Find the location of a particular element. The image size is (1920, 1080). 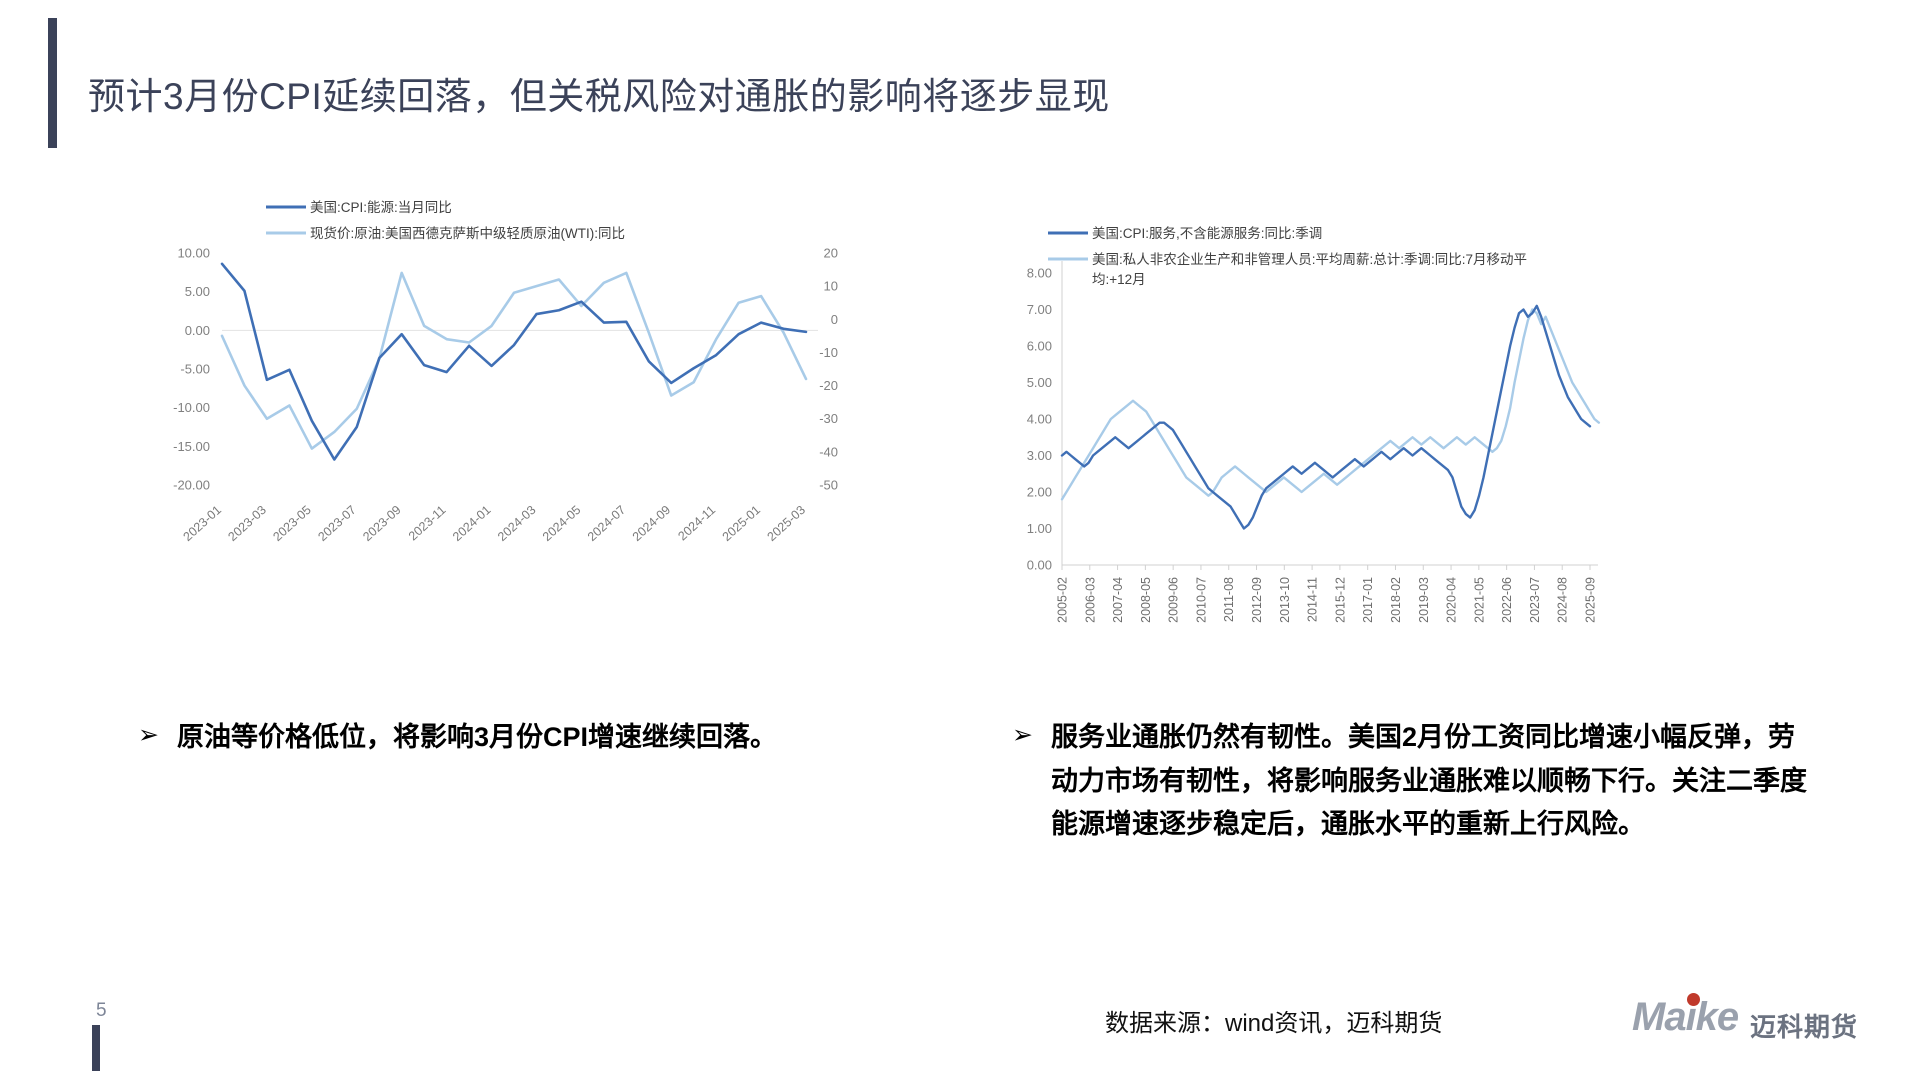

svg-text: 均:+12月 is located at coordinates (1119, 279).